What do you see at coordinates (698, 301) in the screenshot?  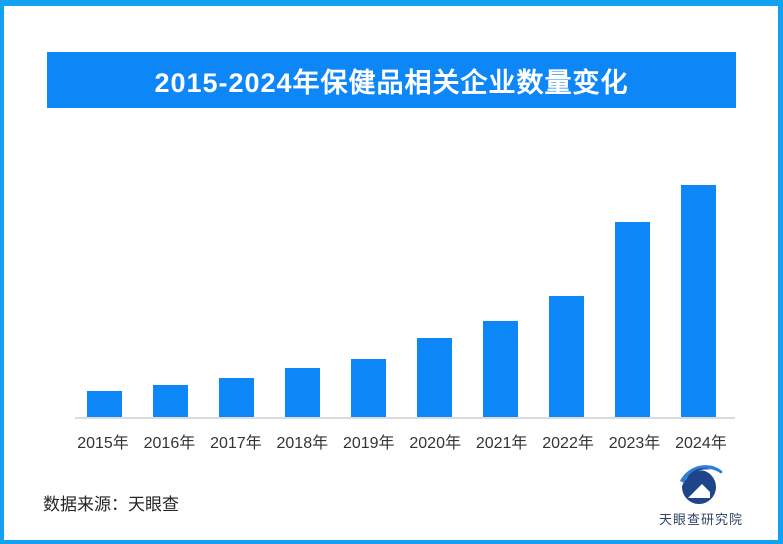 I see `bar-2024年` at bounding box center [698, 301].